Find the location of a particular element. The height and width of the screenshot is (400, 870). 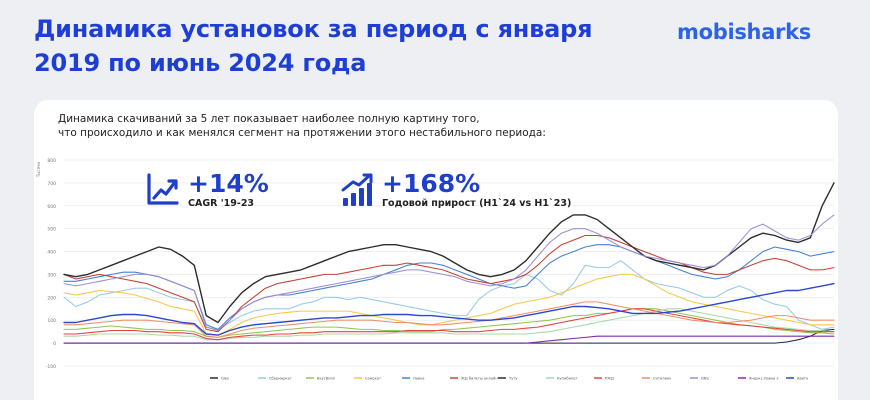

legend-label: Яндекс.Лавка 2 is located at coordinates (764, 379).